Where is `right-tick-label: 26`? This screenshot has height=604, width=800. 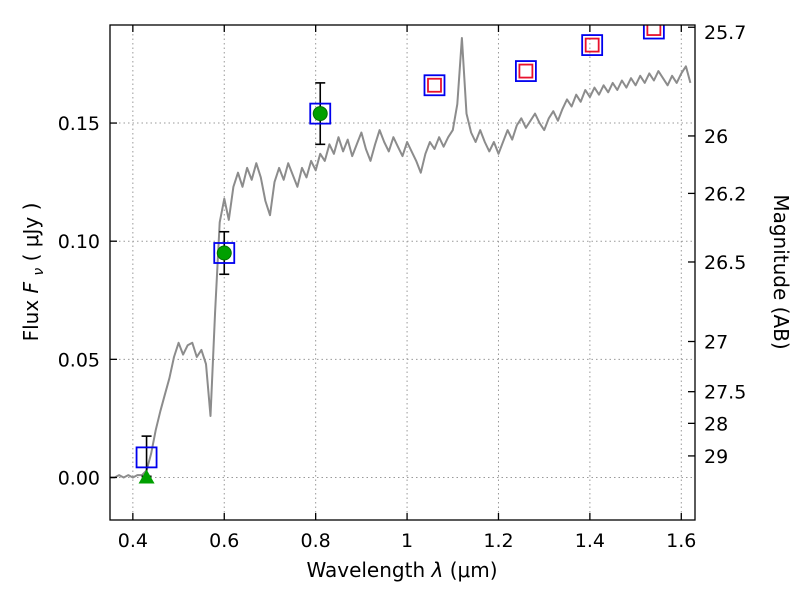
right-tick-label: 26 is located at coordinates (716, 137).